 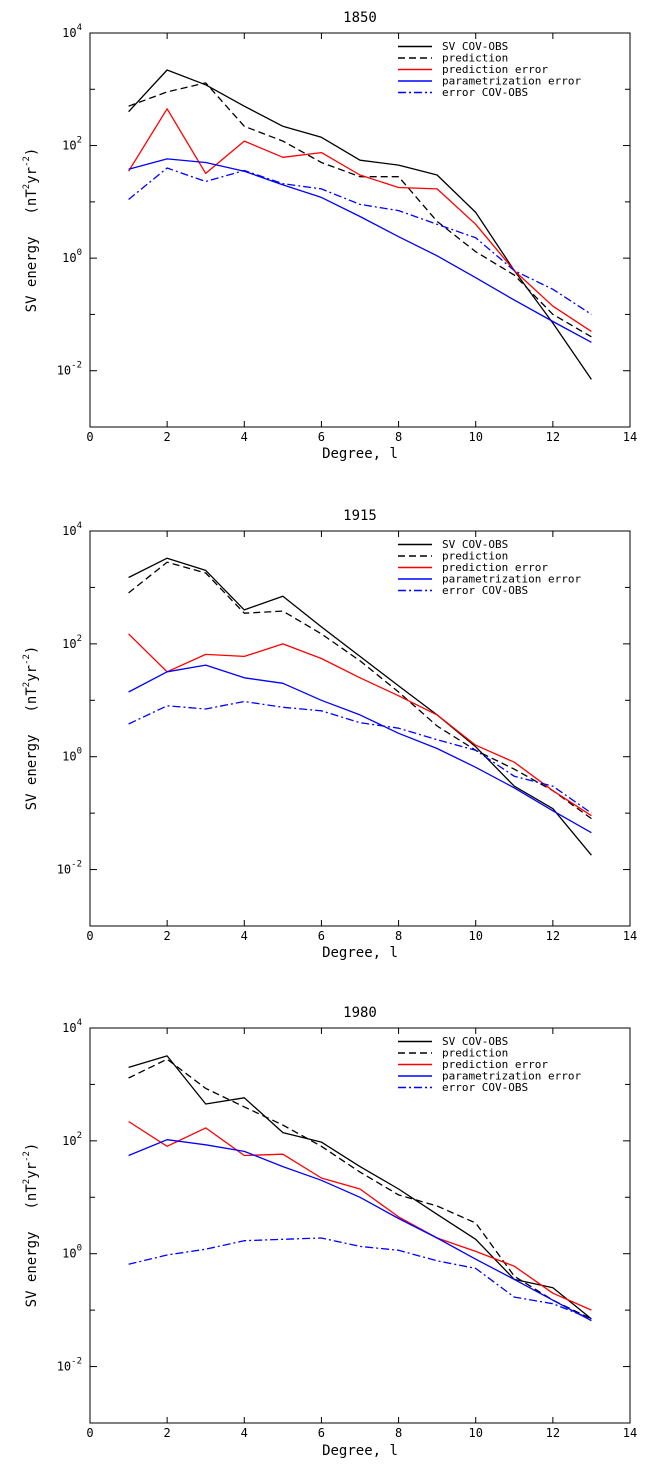 I want to click on chart-title: 1850, so click(x=360, y=18).